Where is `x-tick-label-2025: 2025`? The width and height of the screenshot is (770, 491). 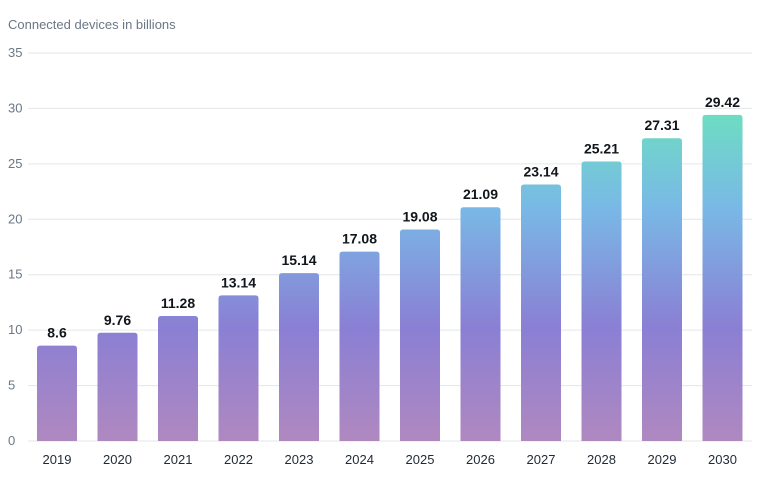
x-tick-label-2025: 2025 is located at coordinates (420, 459).